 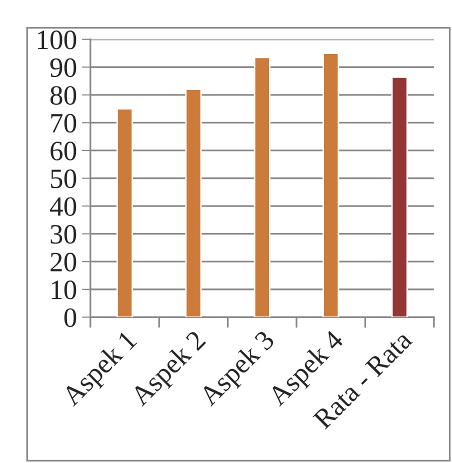 What do you see at coordinates (63, 123) in the screenshot?
I see `y-tick-label: 70` at bounding box center [63, 123].